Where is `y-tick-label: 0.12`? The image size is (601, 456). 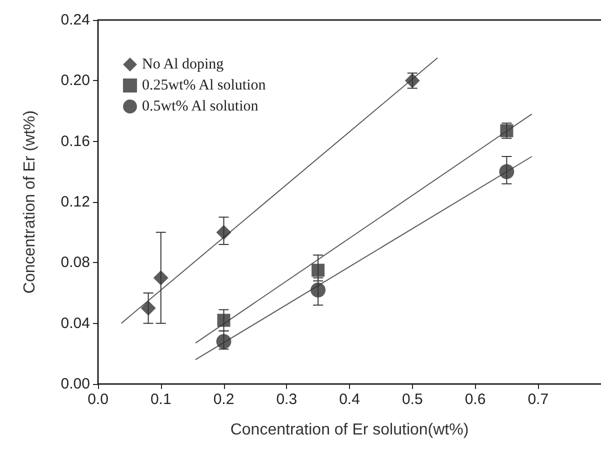 y-tick-label: 0.12 is located at coordinates (75, 202).